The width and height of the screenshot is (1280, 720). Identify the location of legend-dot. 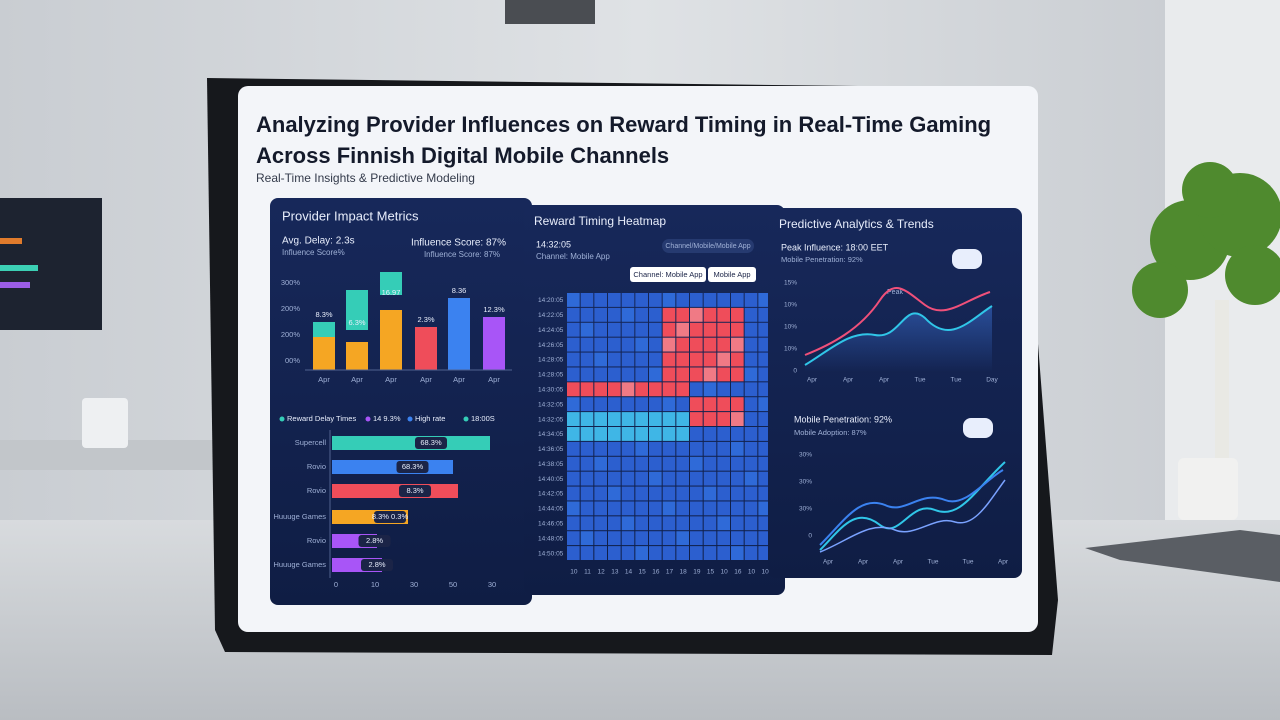
(282, 419).